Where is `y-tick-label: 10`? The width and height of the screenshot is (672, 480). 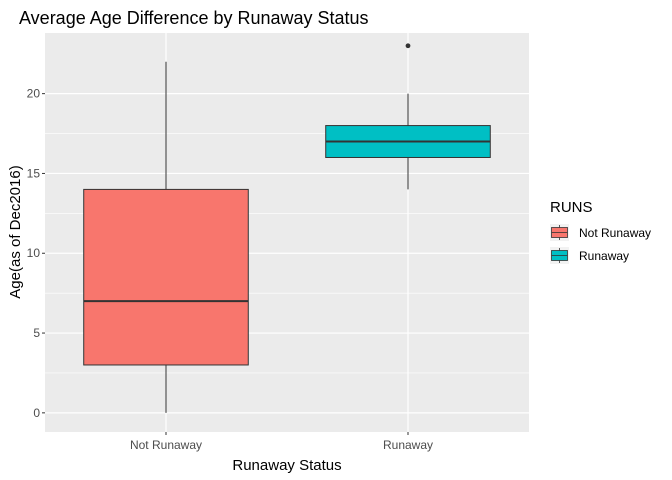
y-tick-label: 10 is located at coordinates (34, 253).